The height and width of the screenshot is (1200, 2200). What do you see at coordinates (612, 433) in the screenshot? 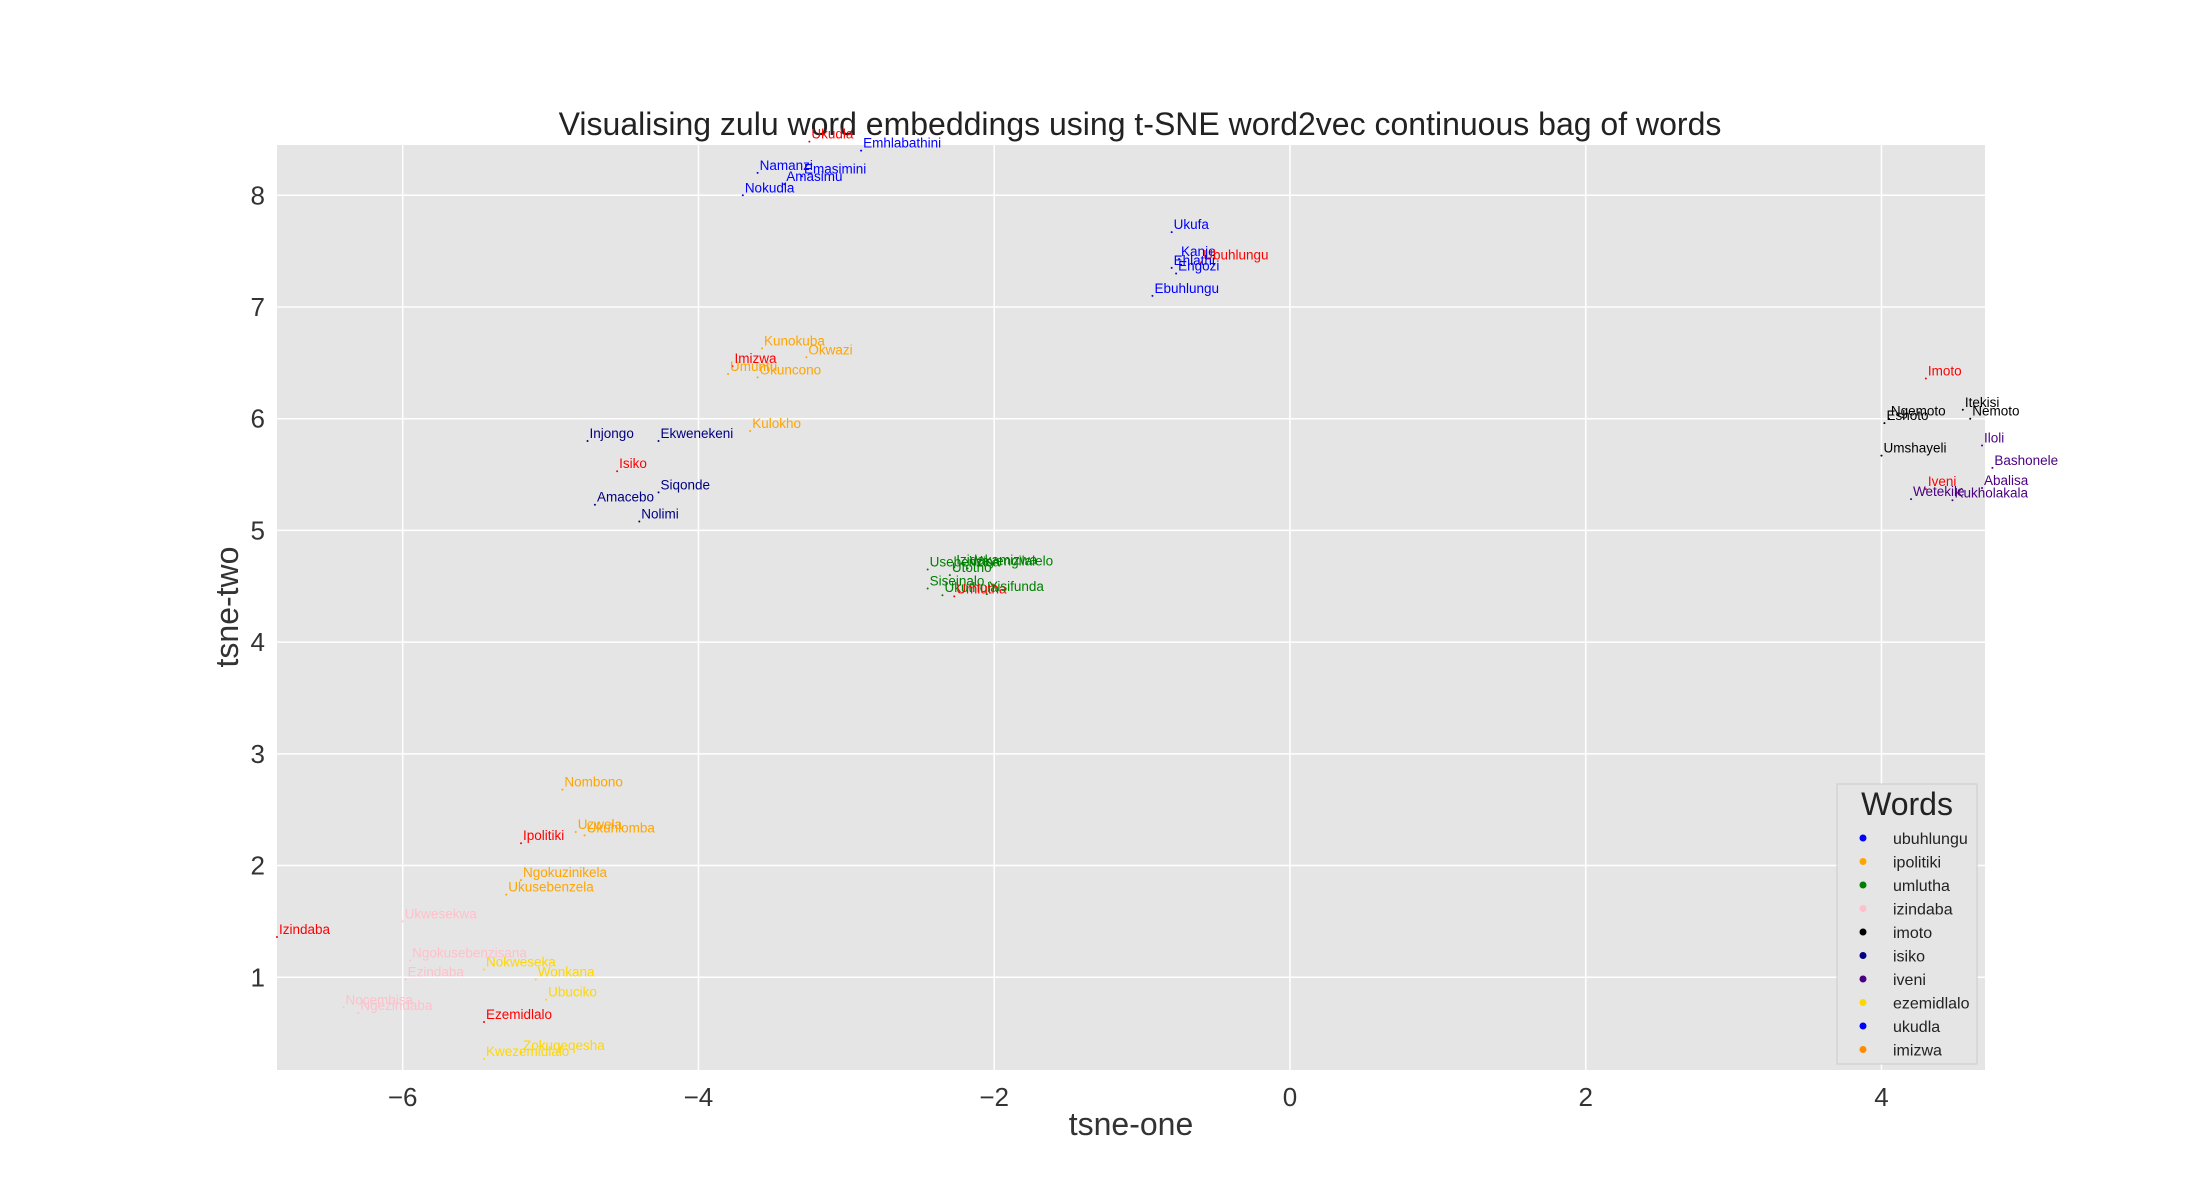
I see `point-label: Injongo` at bounding box center [612, 433].